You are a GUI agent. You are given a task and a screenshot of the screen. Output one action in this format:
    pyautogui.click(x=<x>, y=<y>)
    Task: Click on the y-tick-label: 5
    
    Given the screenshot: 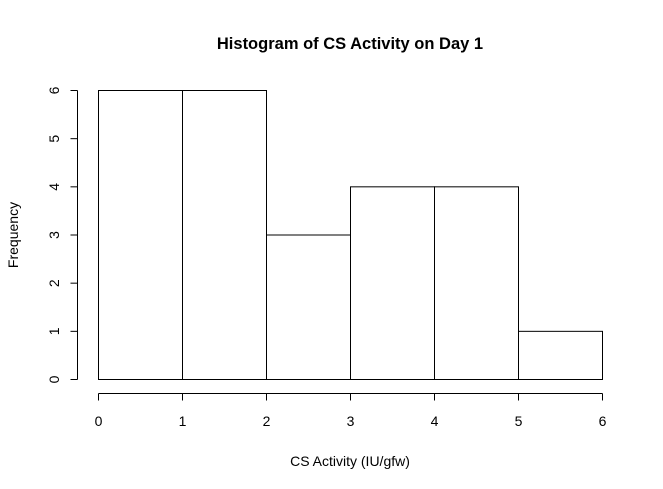 What is the action you would take?
    pyautogui.click(x=54, y=139)
    